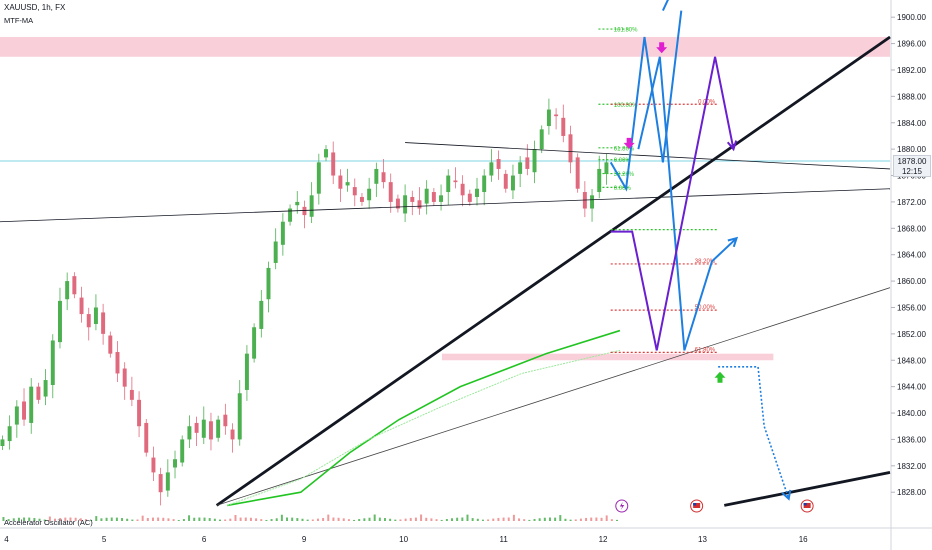 This screenshot has height=550, width=932. Describe the element at coordinates (912, 161) in the screenshot. I see `last-price-value: 1878.00` at that location.